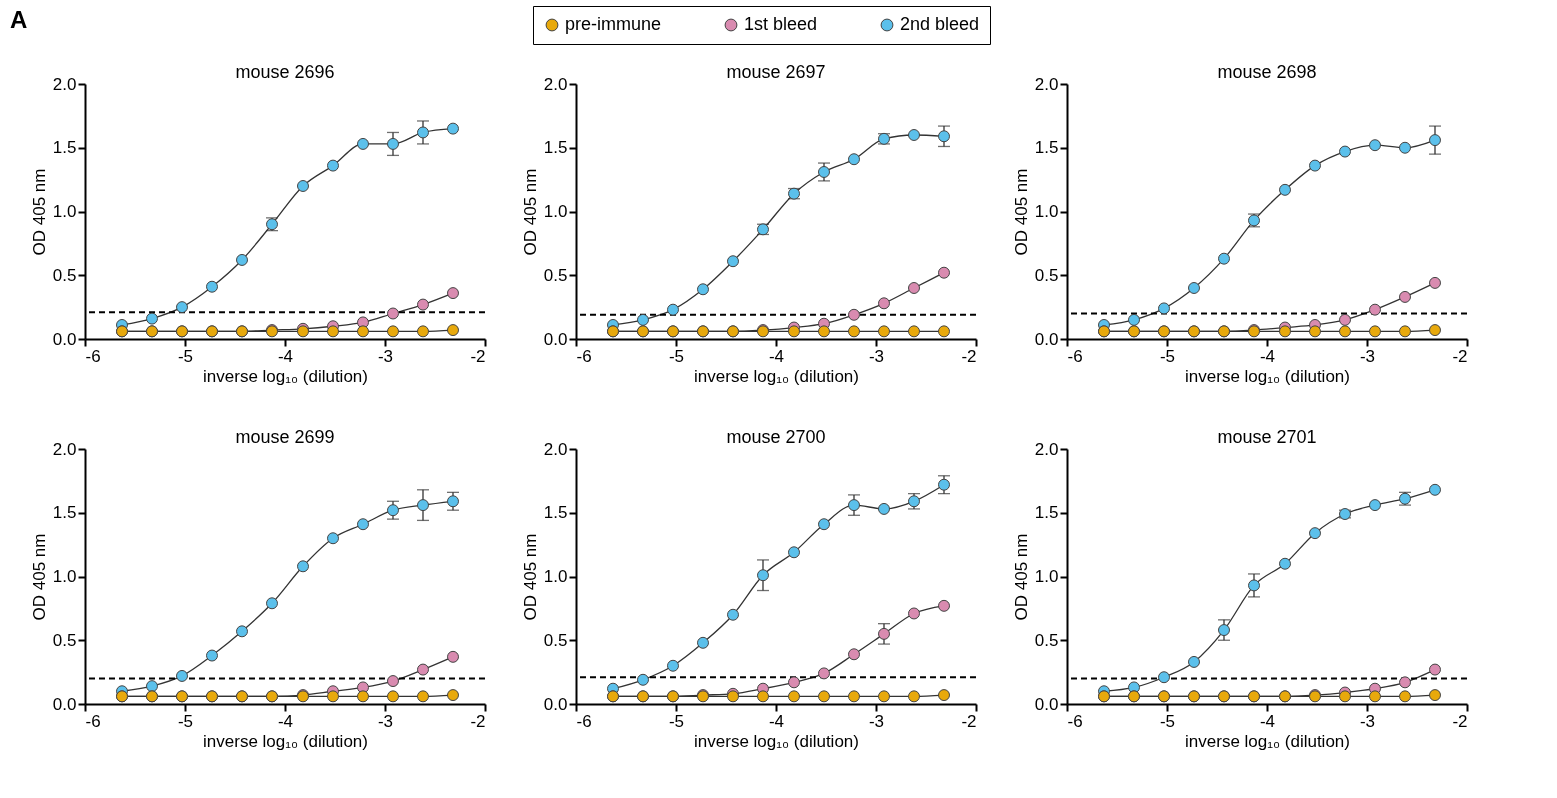 The width and height of the screenshot is (1557, 798). What do you see at coordinates (776, 437) in the screenshot?
I see `chart-title: mouse 2700` at bounding box center [776, 437].